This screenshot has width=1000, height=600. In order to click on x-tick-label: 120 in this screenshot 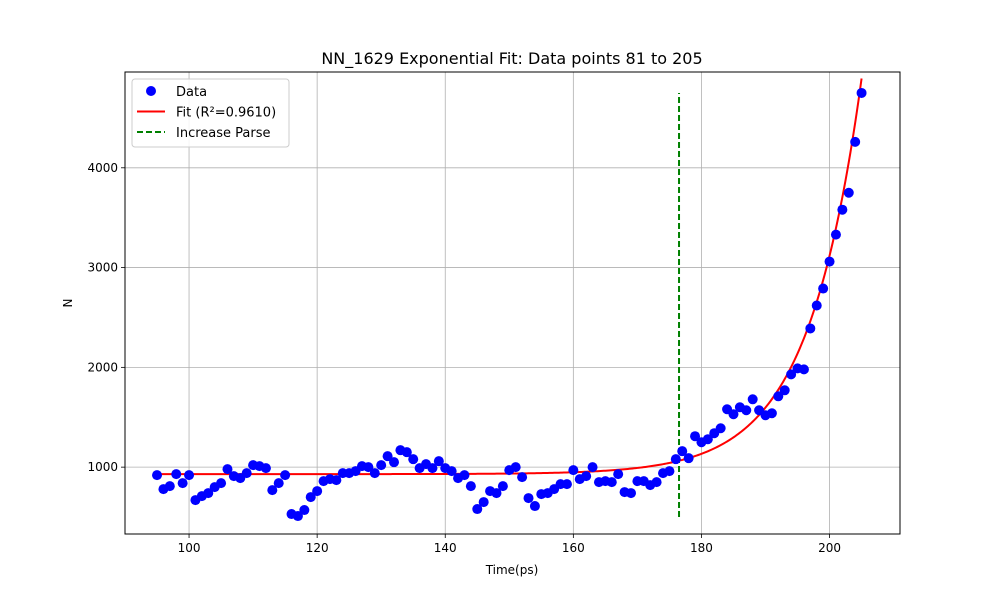, I will do `click(317, 548)`.